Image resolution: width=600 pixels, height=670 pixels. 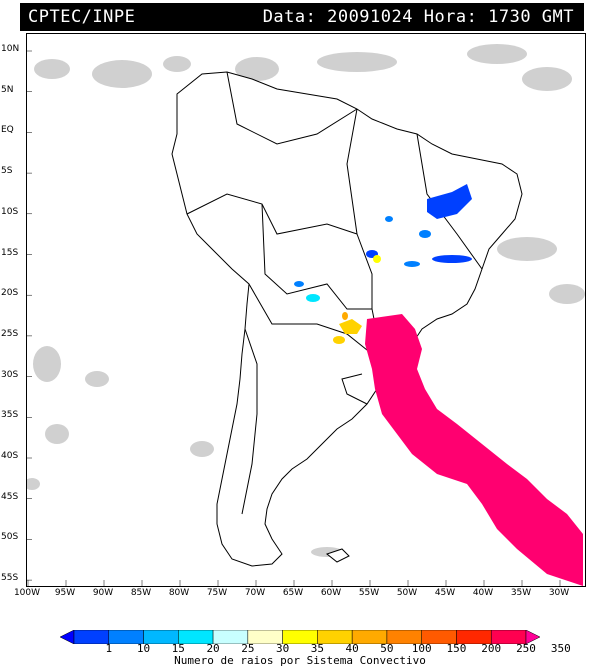 I want to click on lon-label: 50W, so click(x=407, y=593).